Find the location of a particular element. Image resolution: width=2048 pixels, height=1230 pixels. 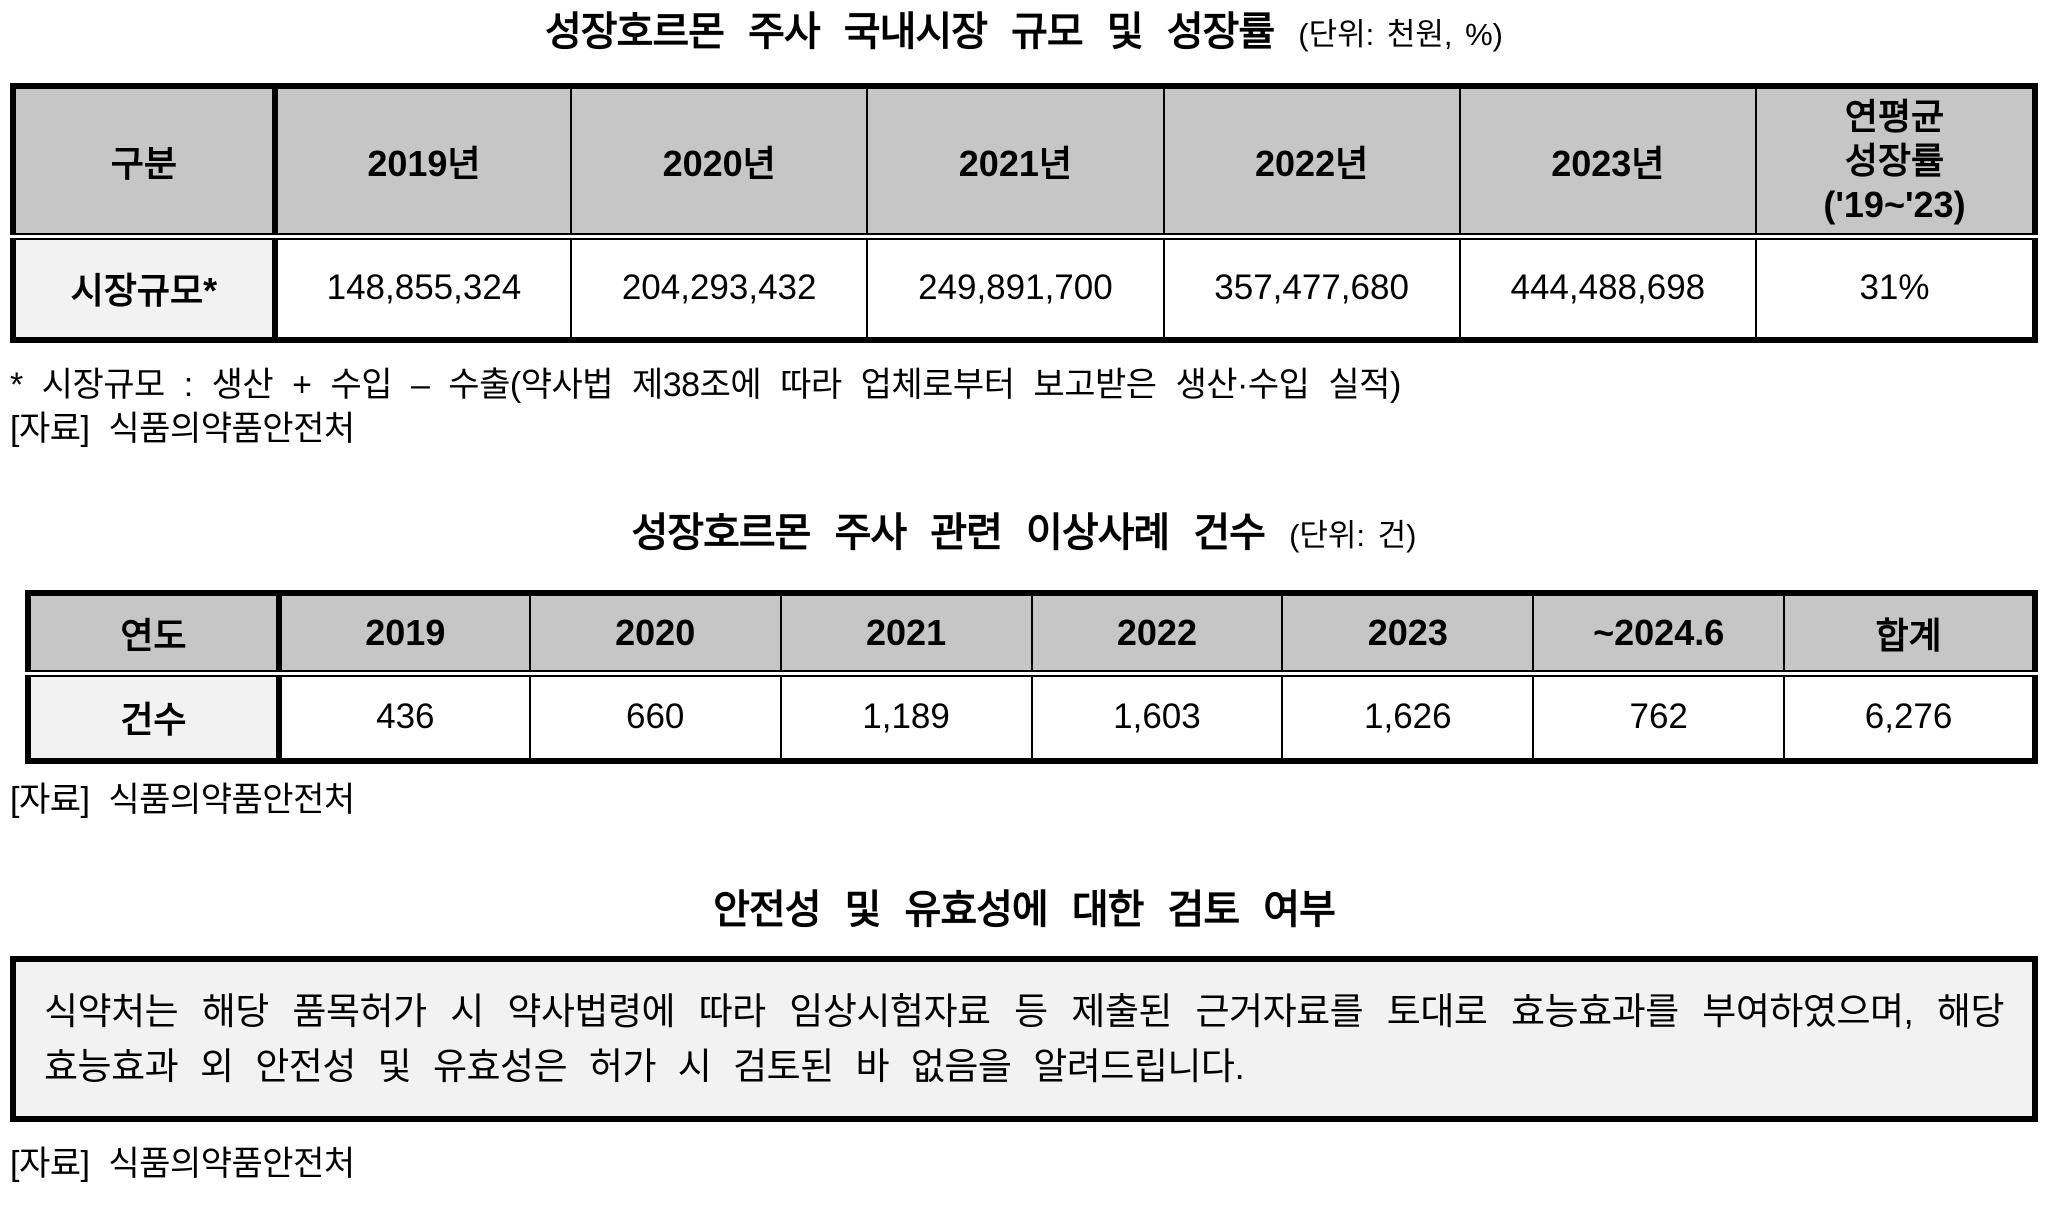

adverse-header-year: 연도 is located at coordinates (154, 634).